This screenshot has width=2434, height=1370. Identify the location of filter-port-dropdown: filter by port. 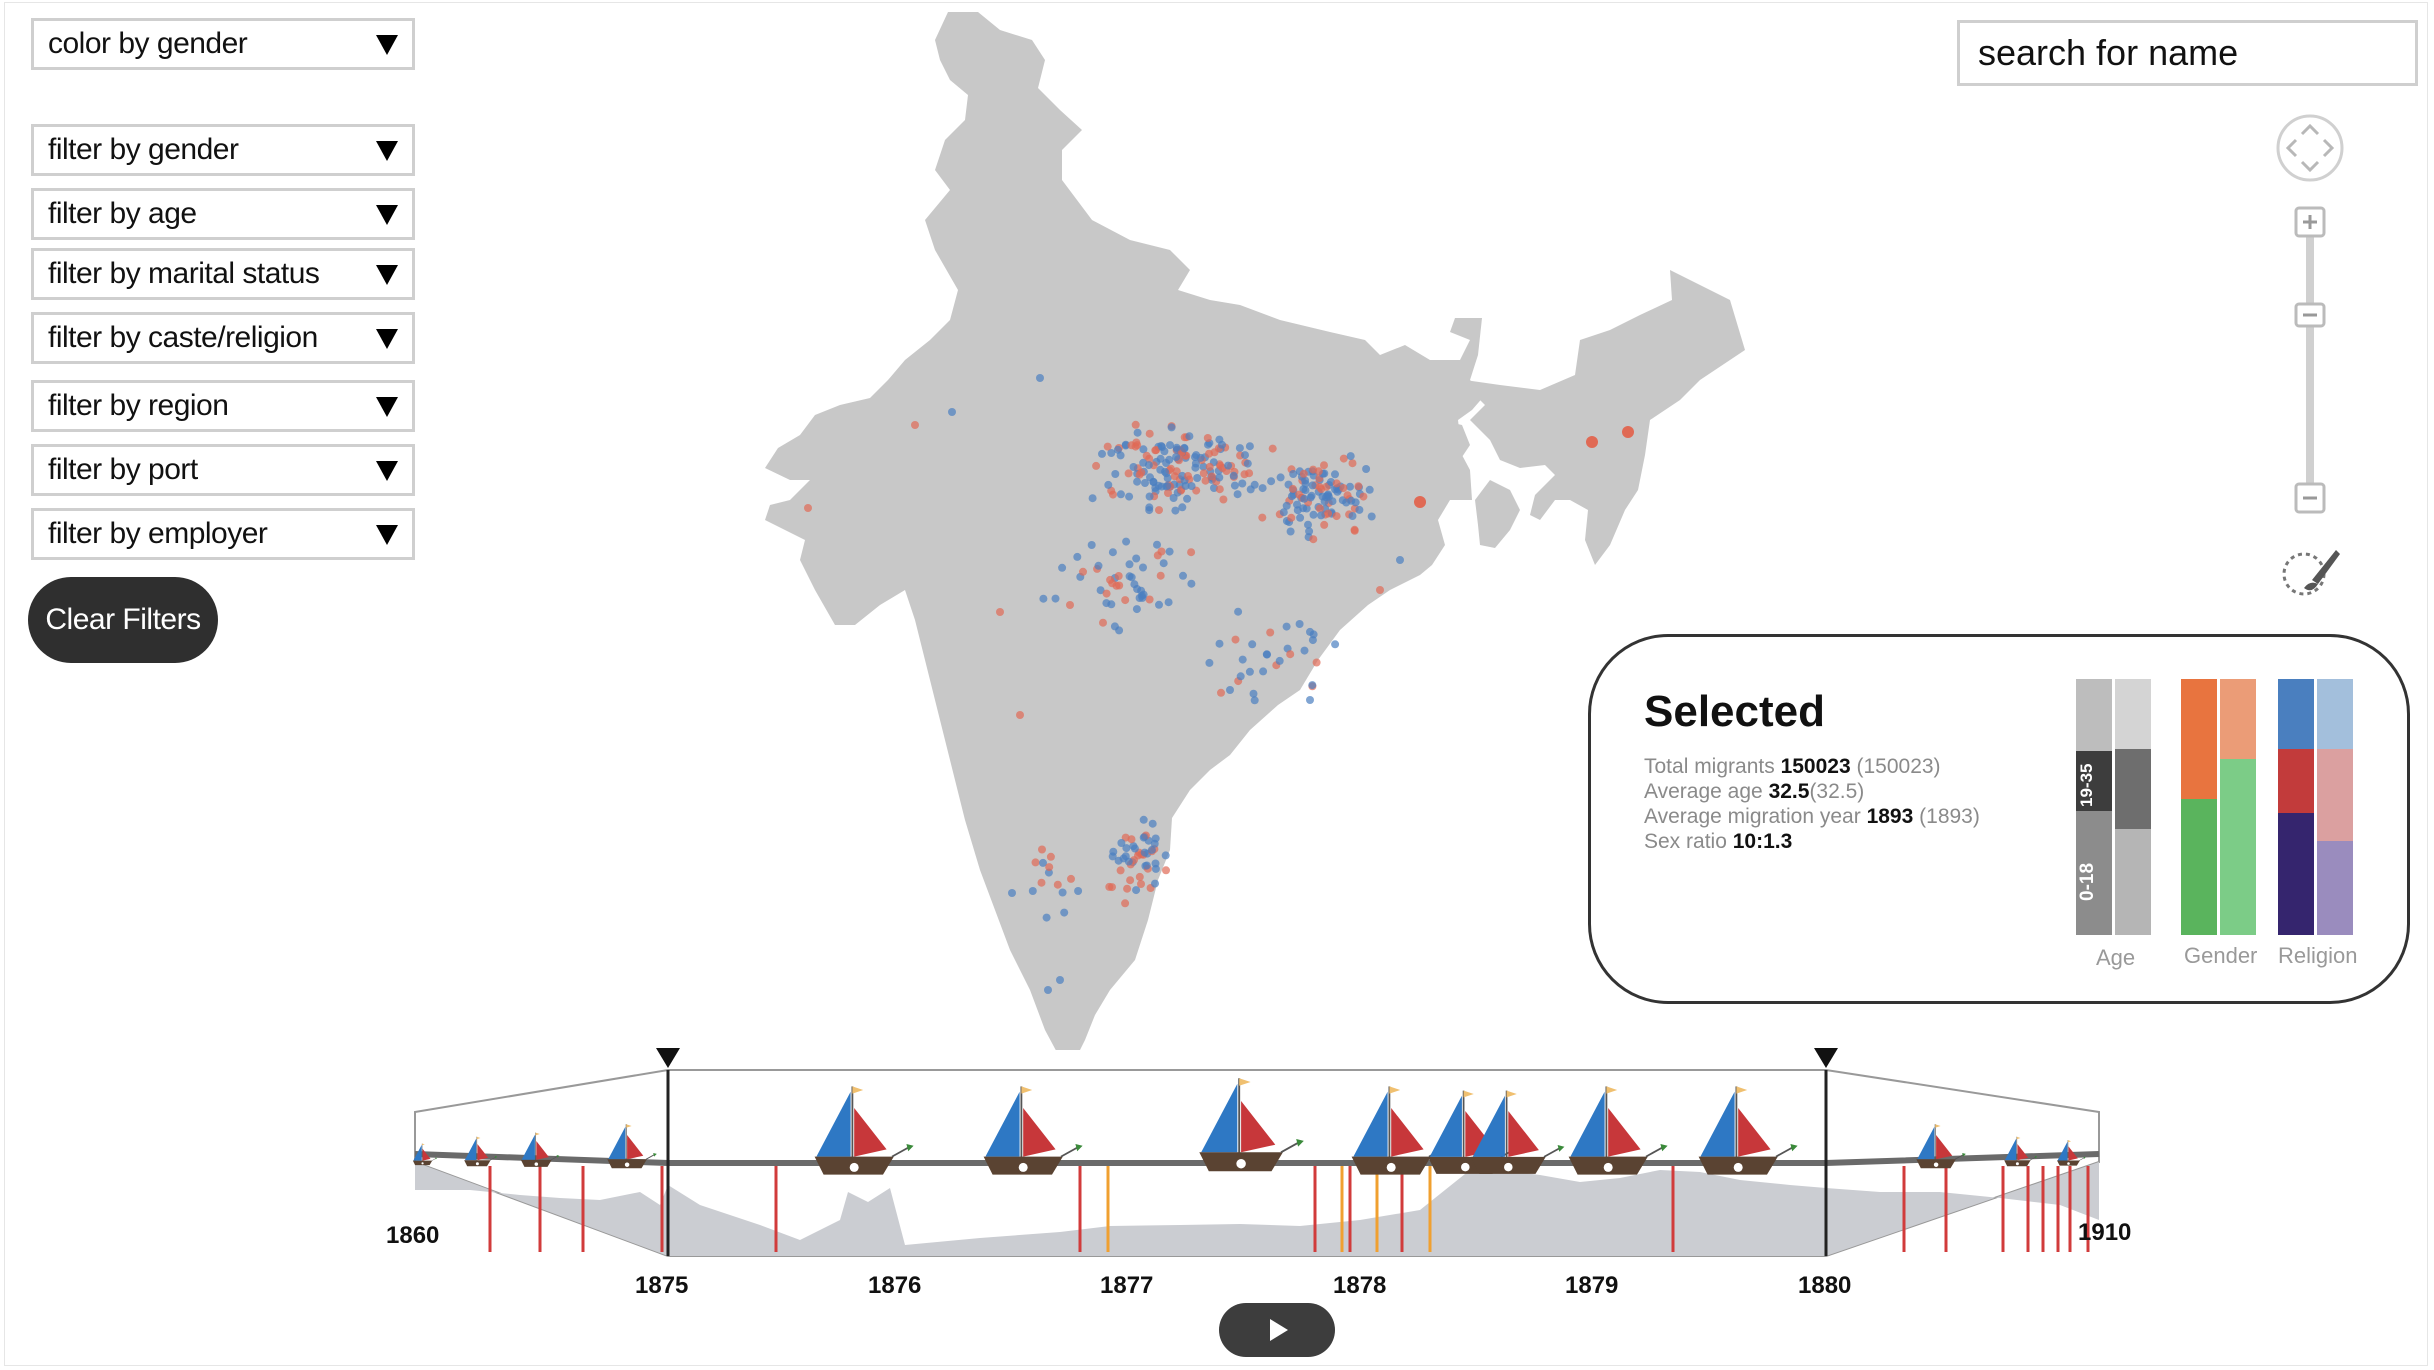
(223, 470).